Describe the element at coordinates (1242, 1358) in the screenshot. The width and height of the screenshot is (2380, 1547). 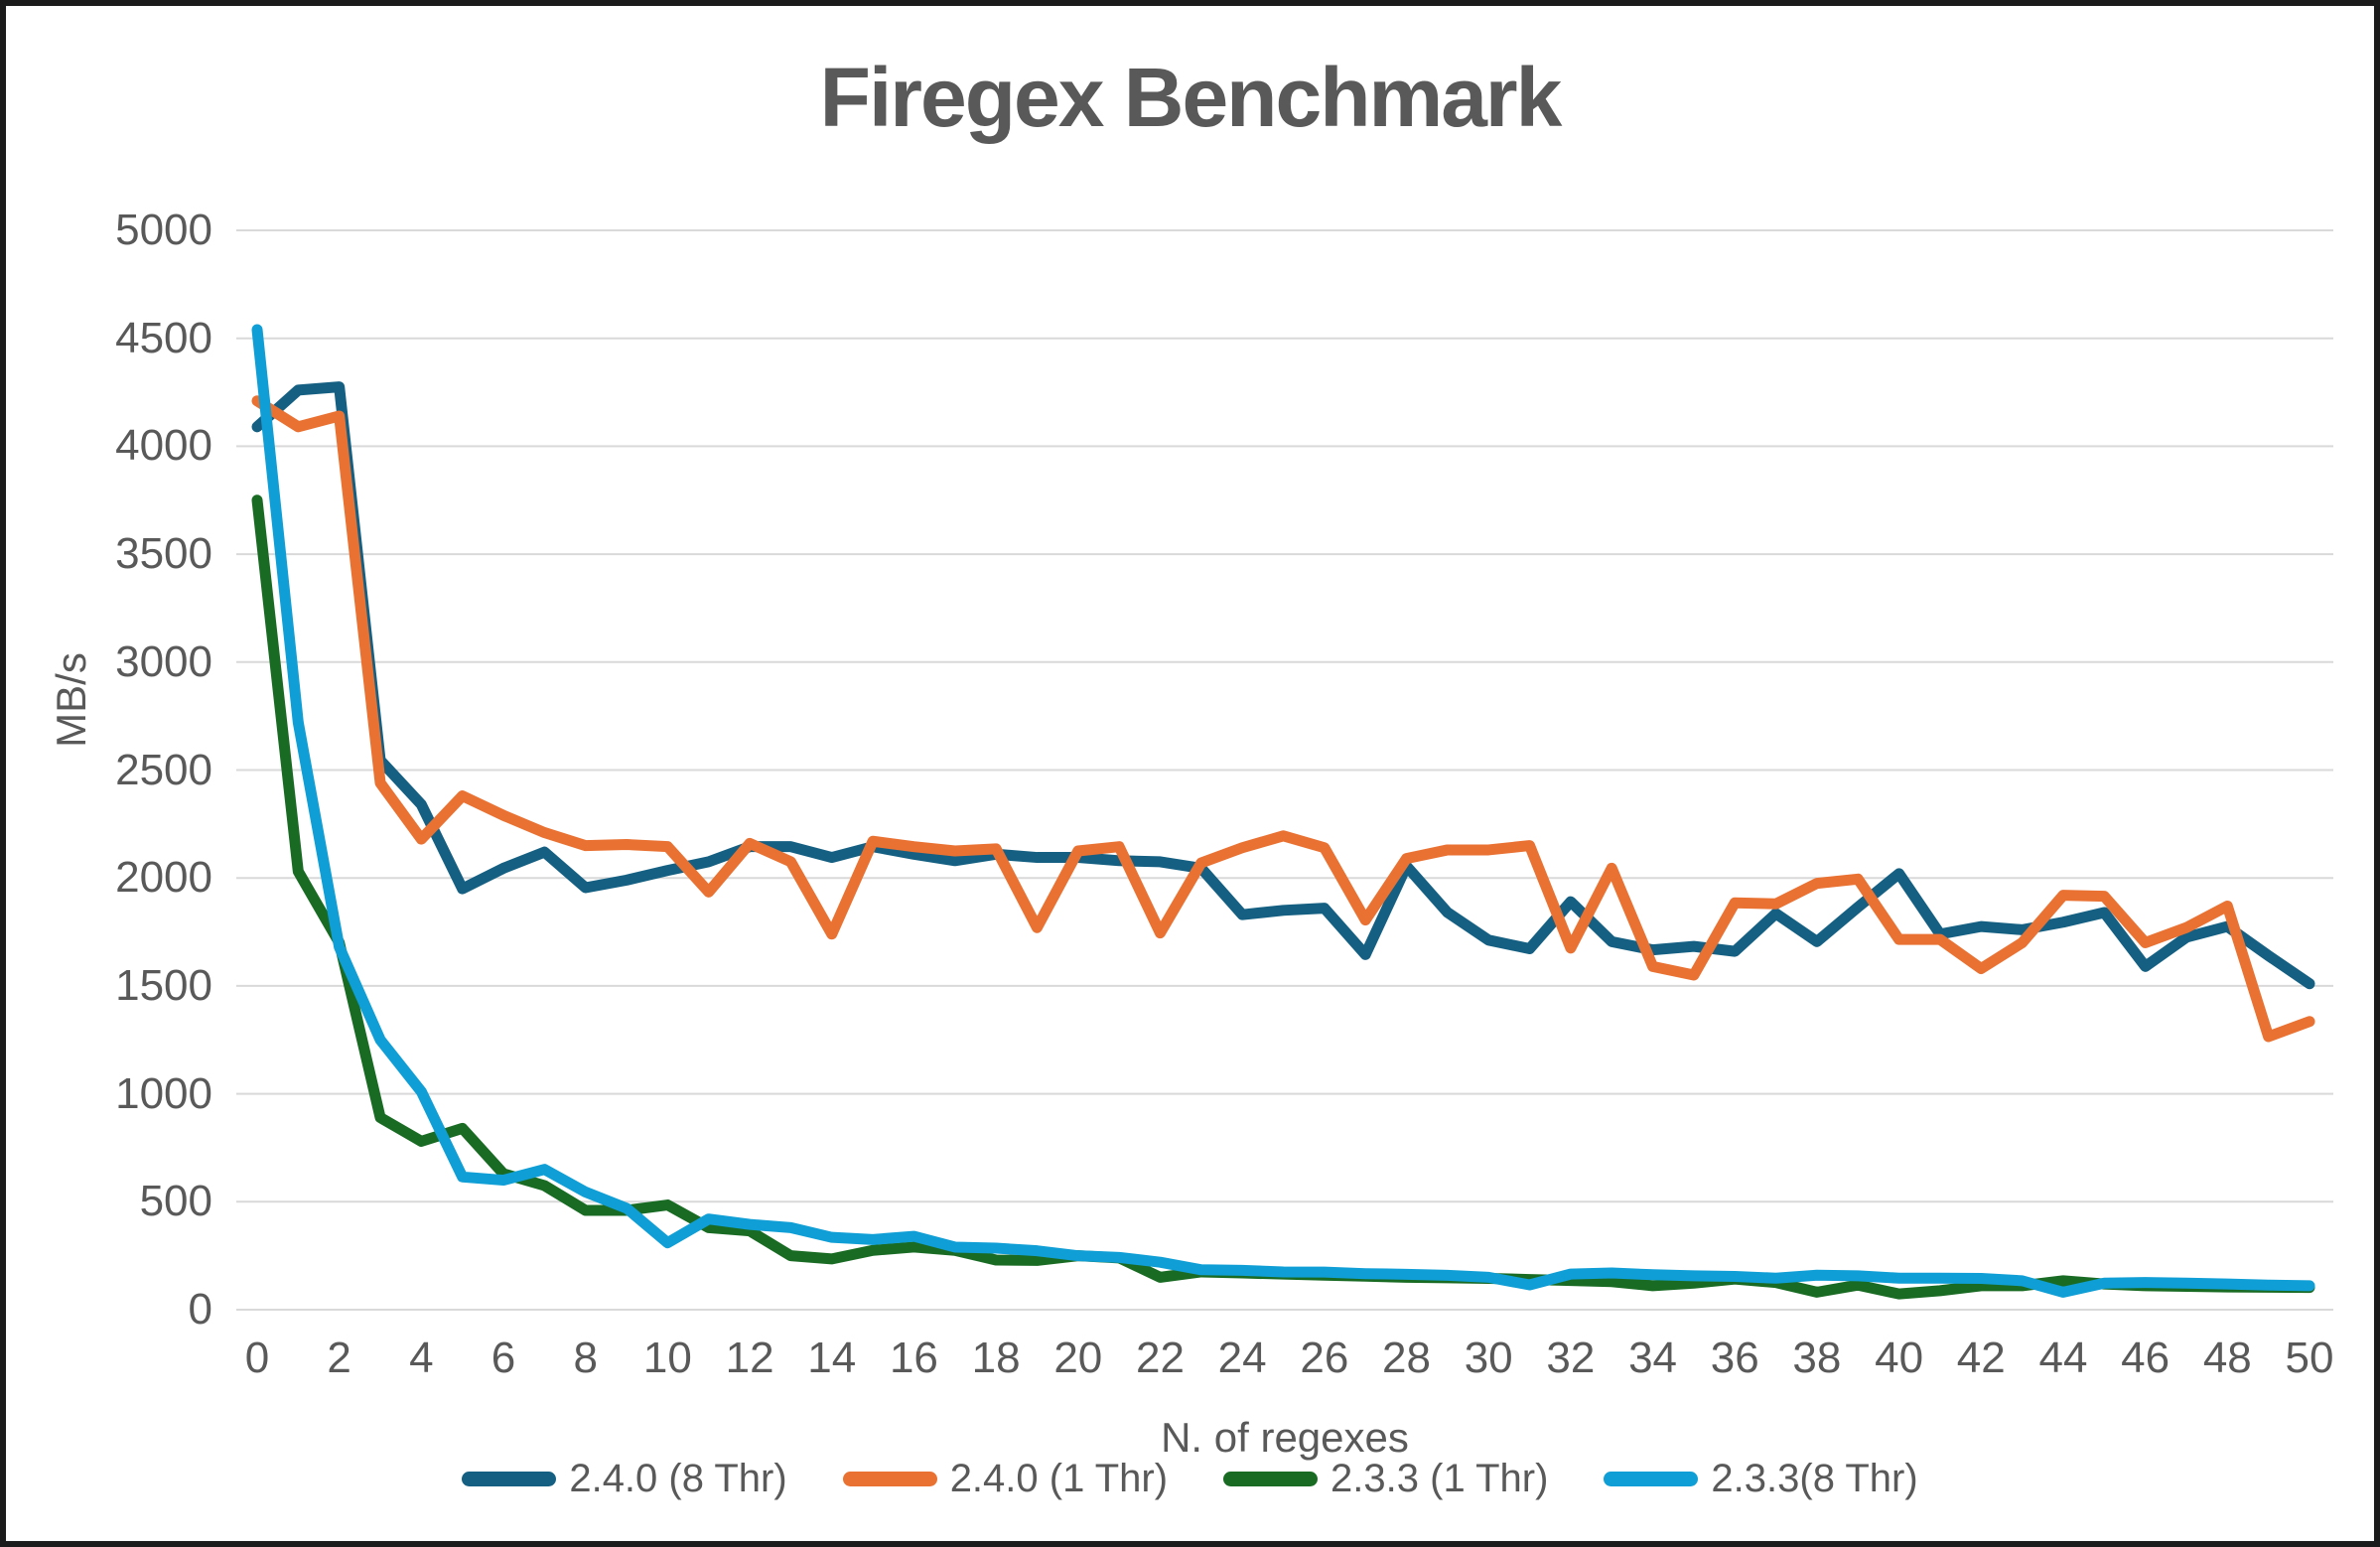
I see `x-tick-label: 24` at that location.